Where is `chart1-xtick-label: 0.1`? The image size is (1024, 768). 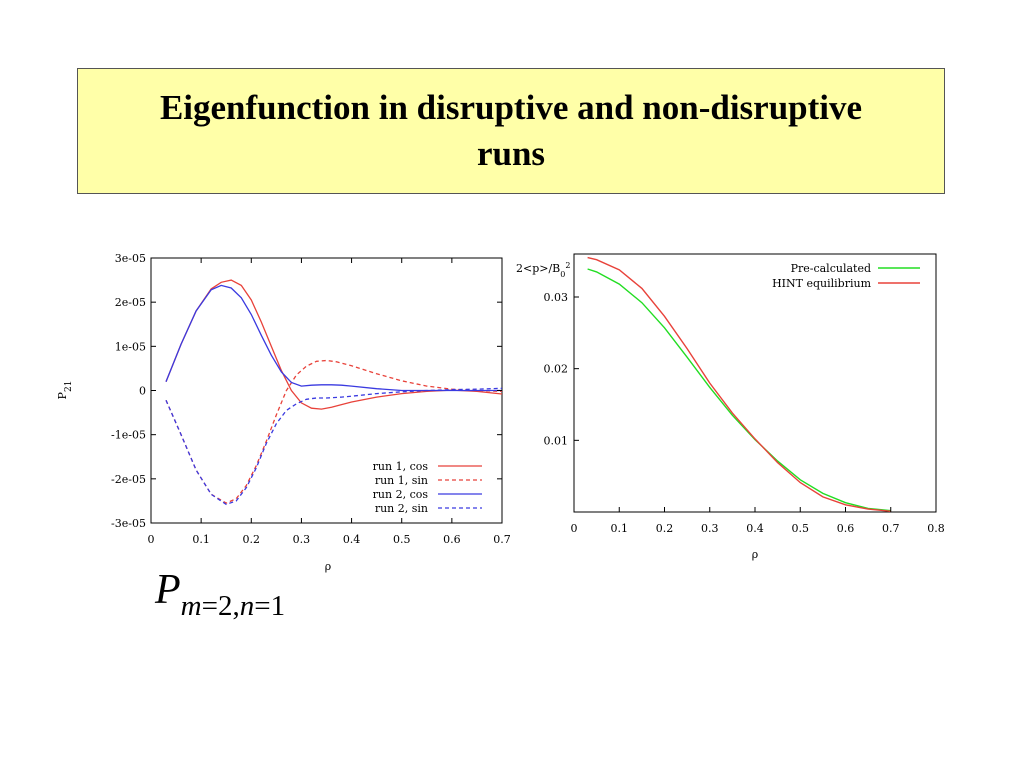 chart1-xtick-label: 0.1 is located at coordinates (201, 539).